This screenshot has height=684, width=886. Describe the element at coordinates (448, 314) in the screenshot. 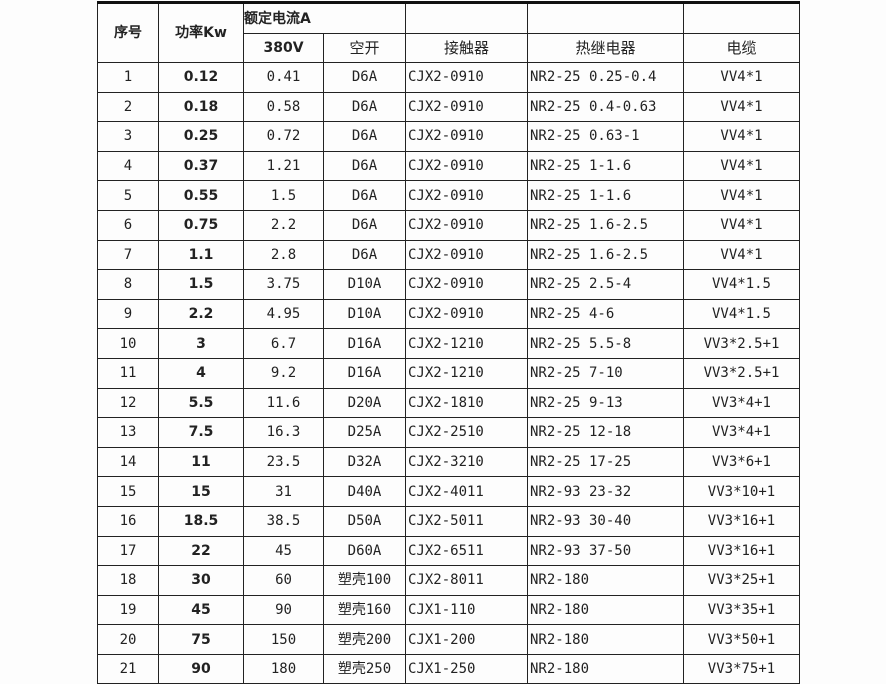

I see `table-row: 9 2.2 4.95 D10A CJX2-0910 NR2-25 4-6 VV4*1.5` at that location.